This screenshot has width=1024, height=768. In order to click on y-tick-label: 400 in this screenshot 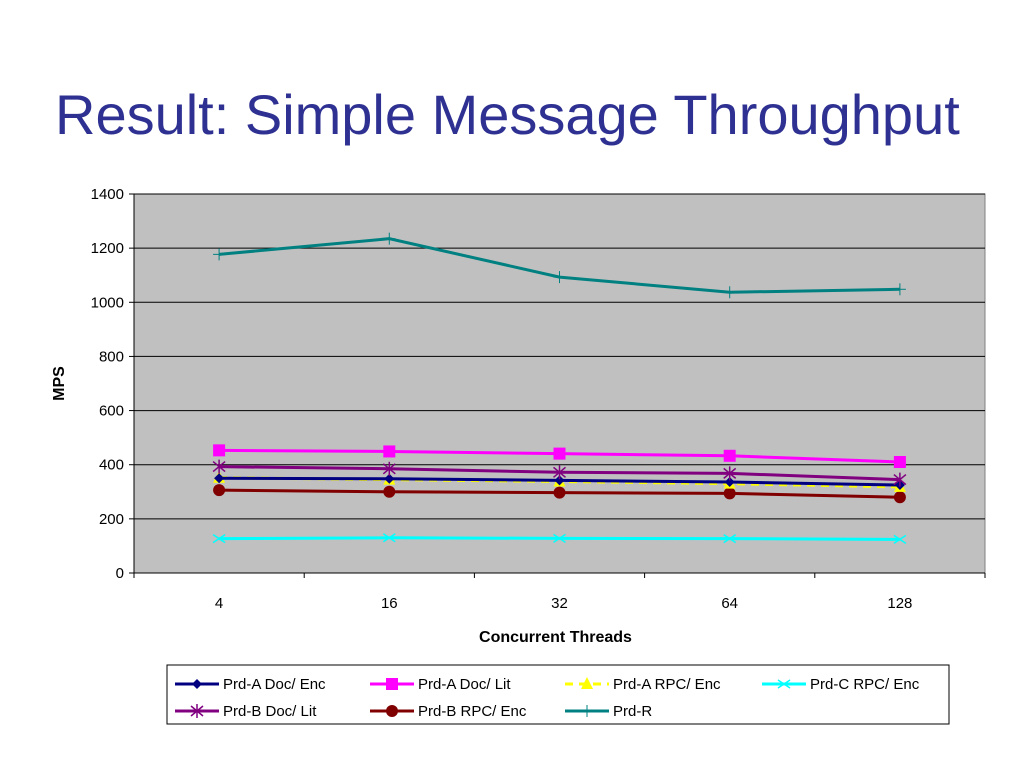, I will do `click(111, 465)`.